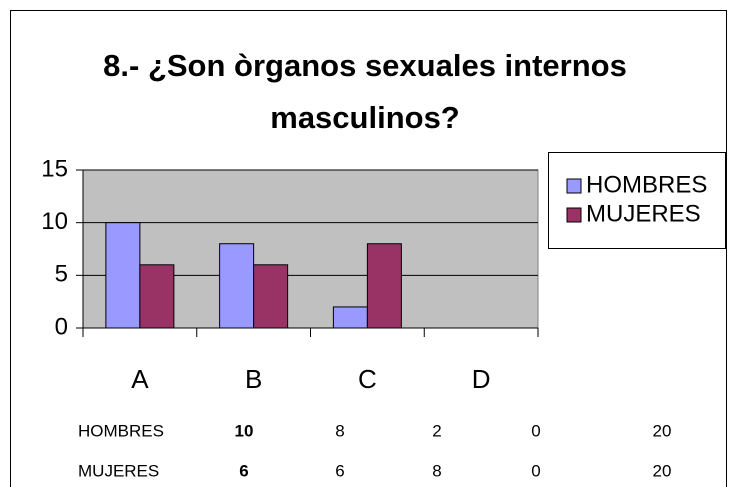 Image resolution: width=731 pixels, height=487 pixels. What do you see at coordinates (61, 326) in the screenshot?
I see `y-tick-label: 0` at bounding box center [61, 326].